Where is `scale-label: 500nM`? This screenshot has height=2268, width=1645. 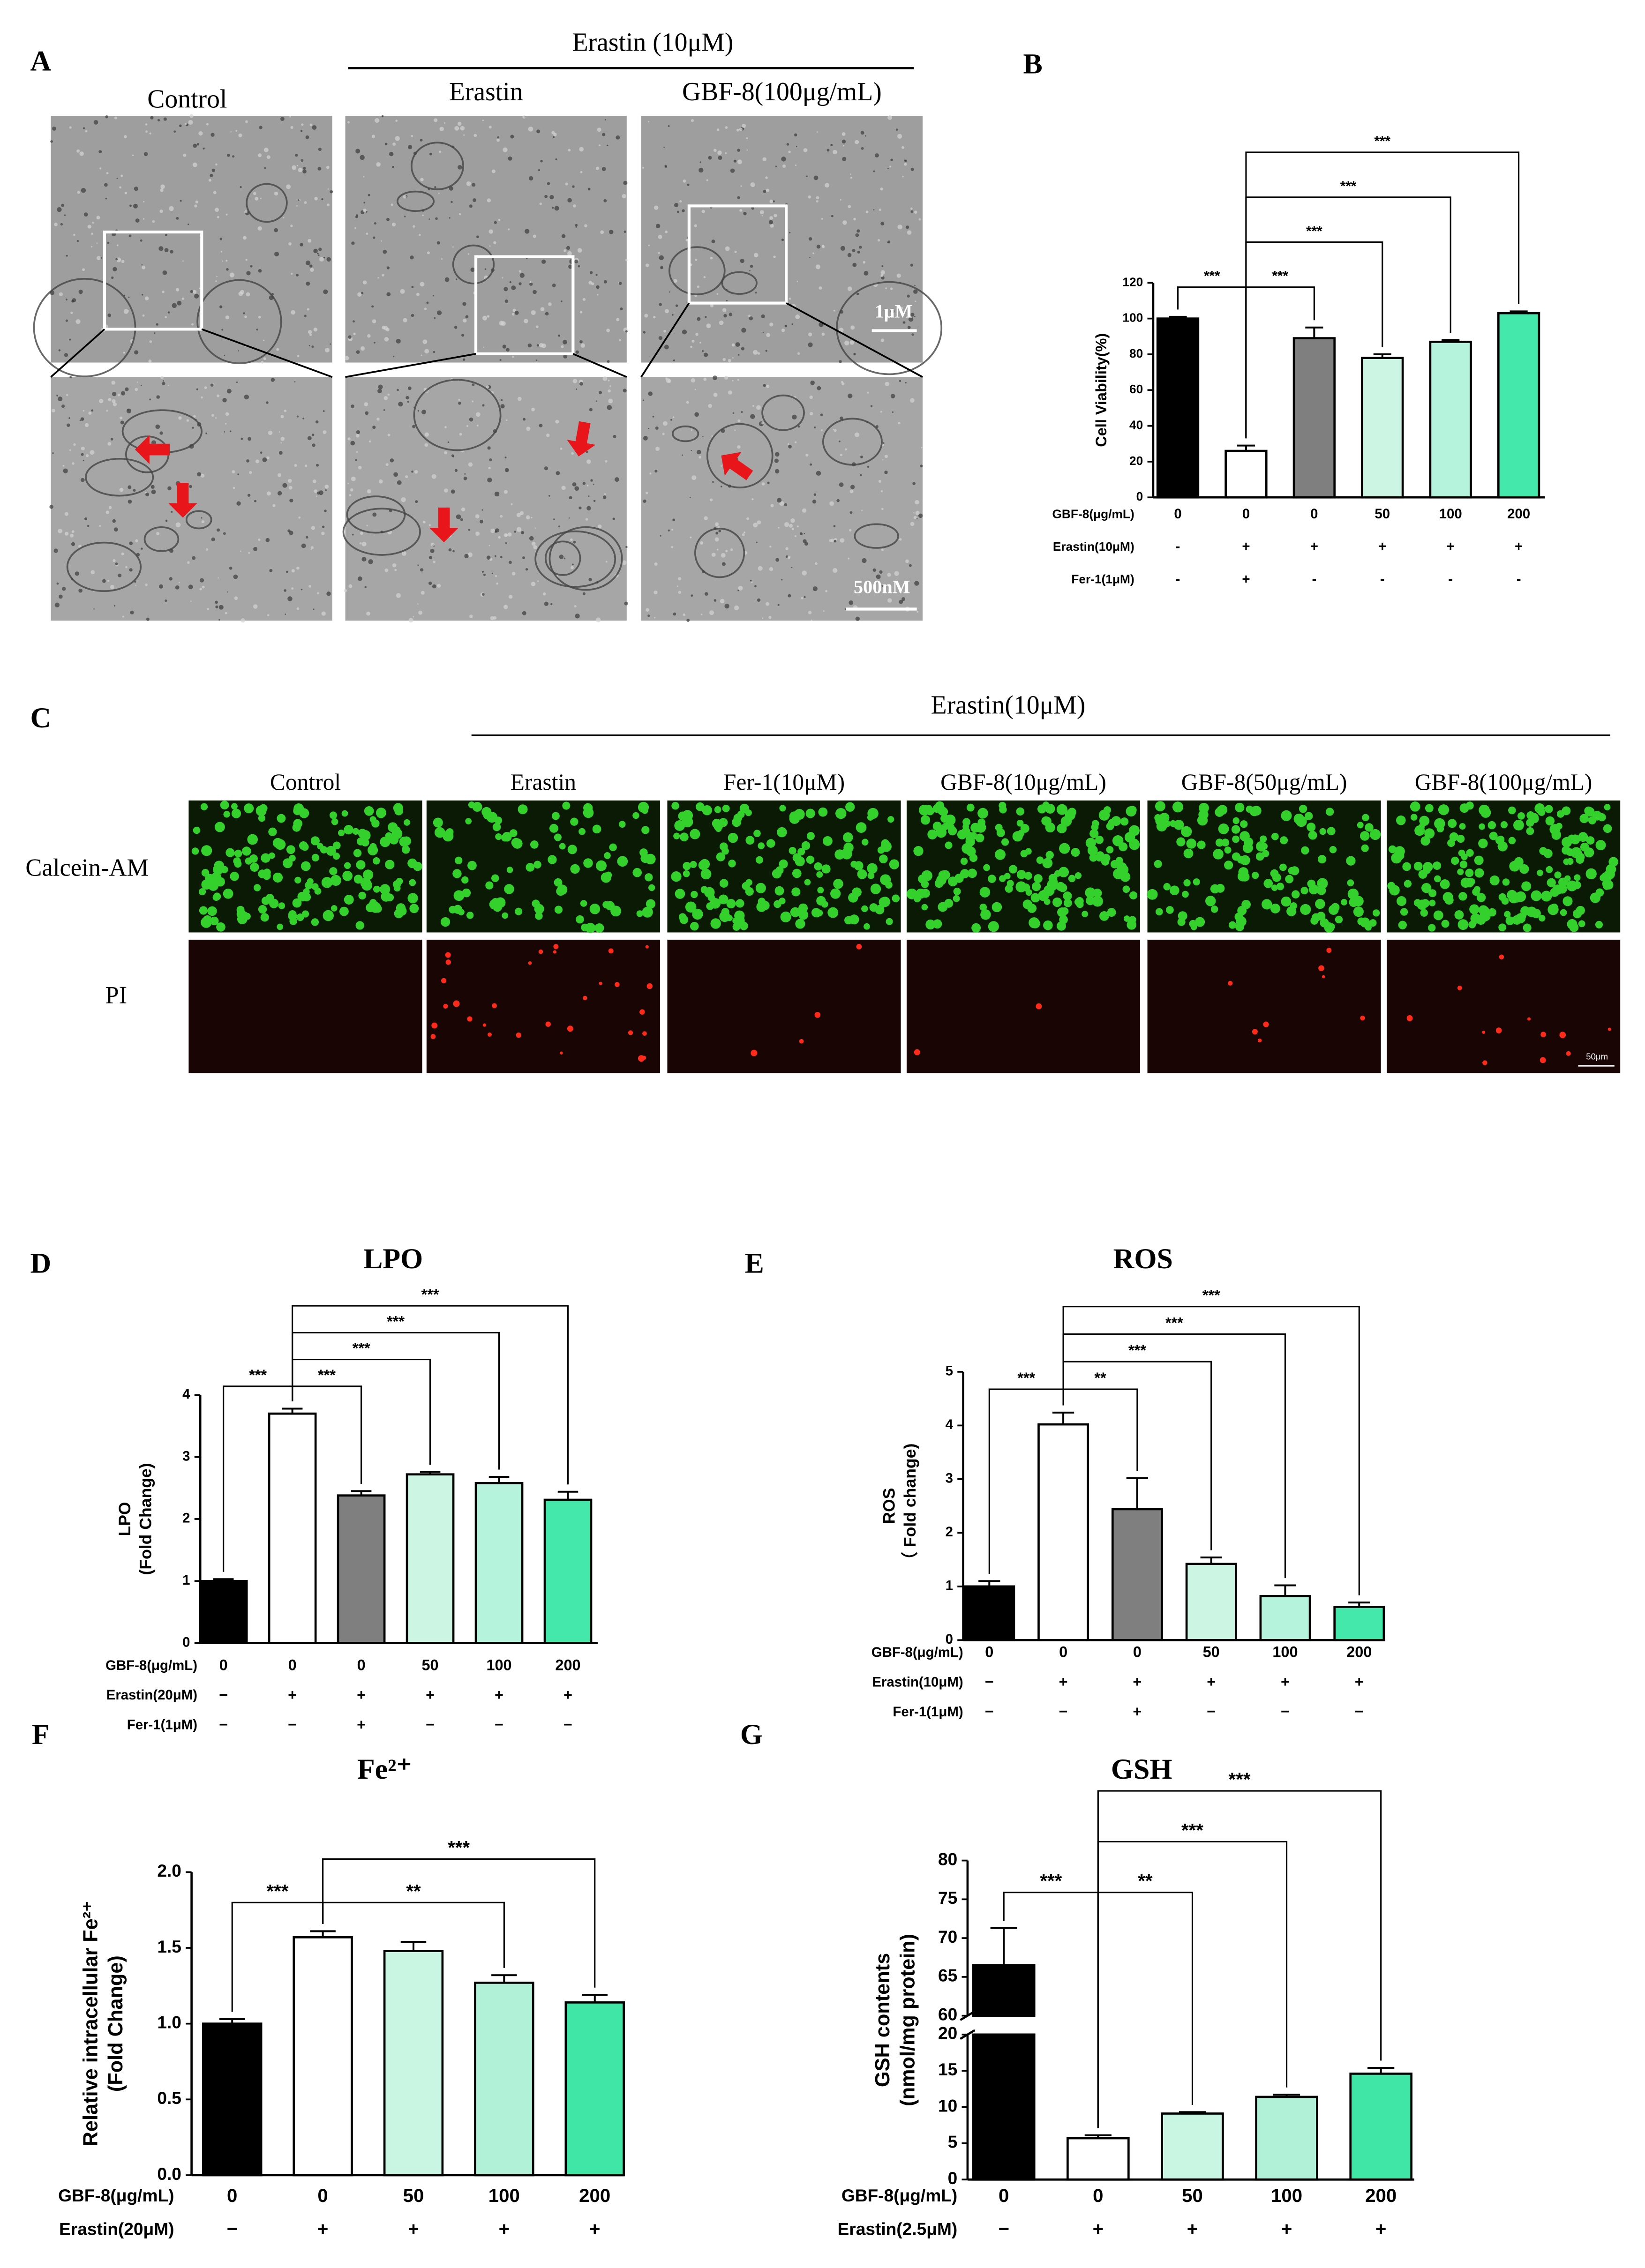 scale-label: 500nM is located at coordinates (882, 586).